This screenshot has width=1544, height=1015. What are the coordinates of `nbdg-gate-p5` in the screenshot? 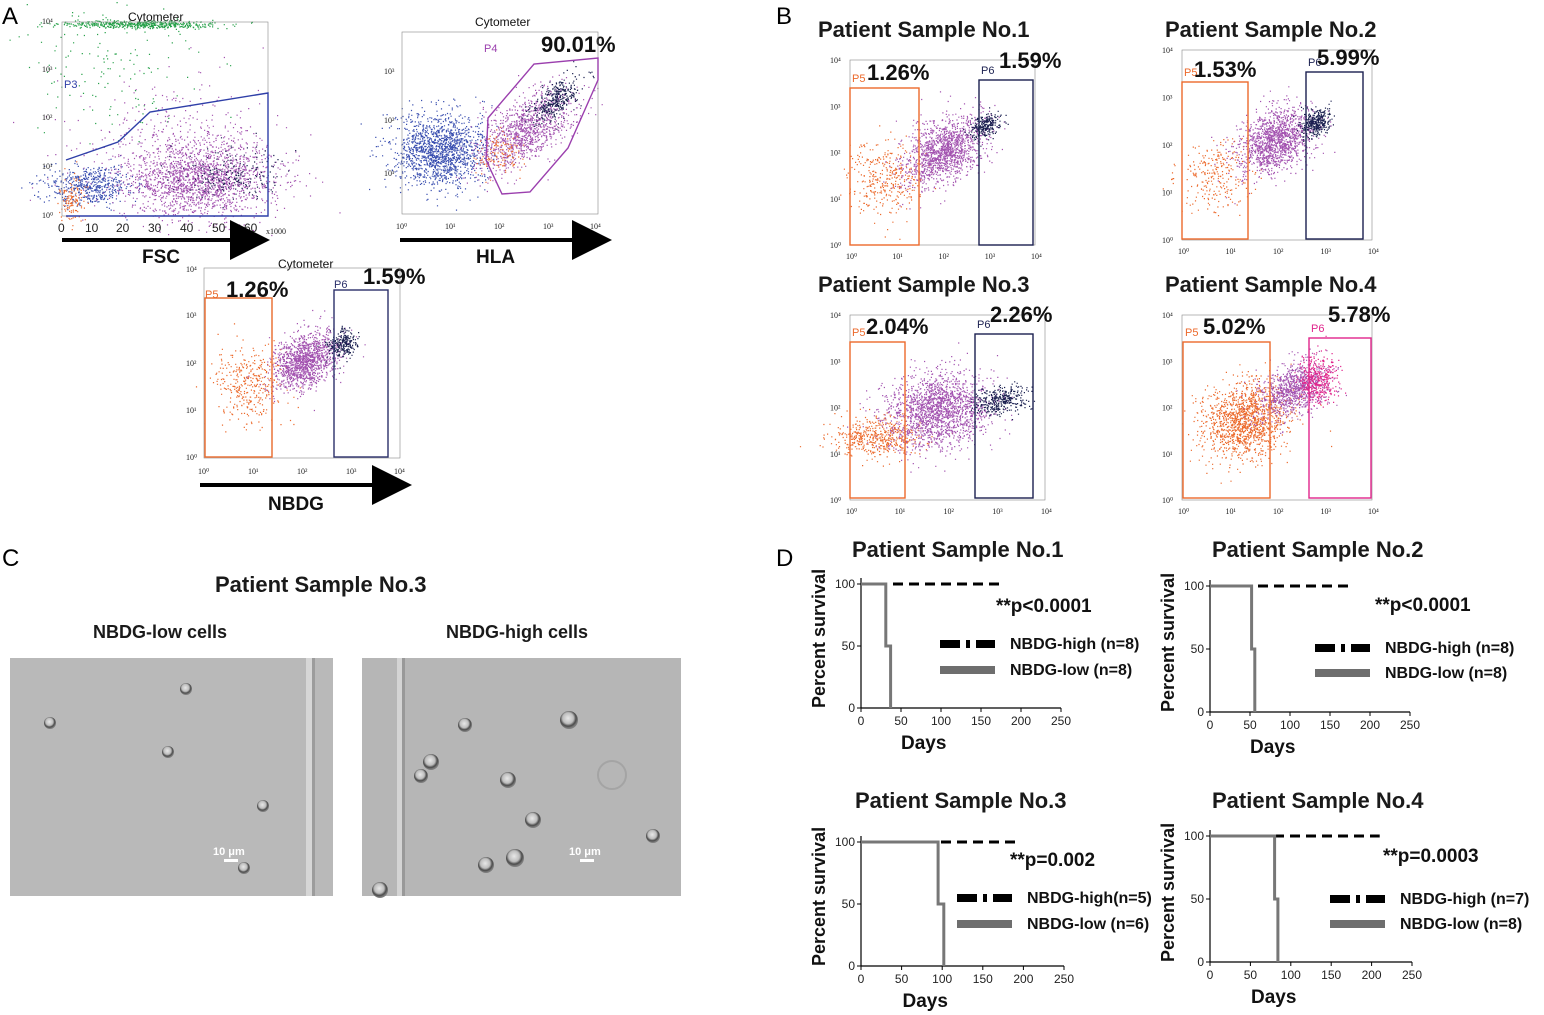 It's located at (238, 377).